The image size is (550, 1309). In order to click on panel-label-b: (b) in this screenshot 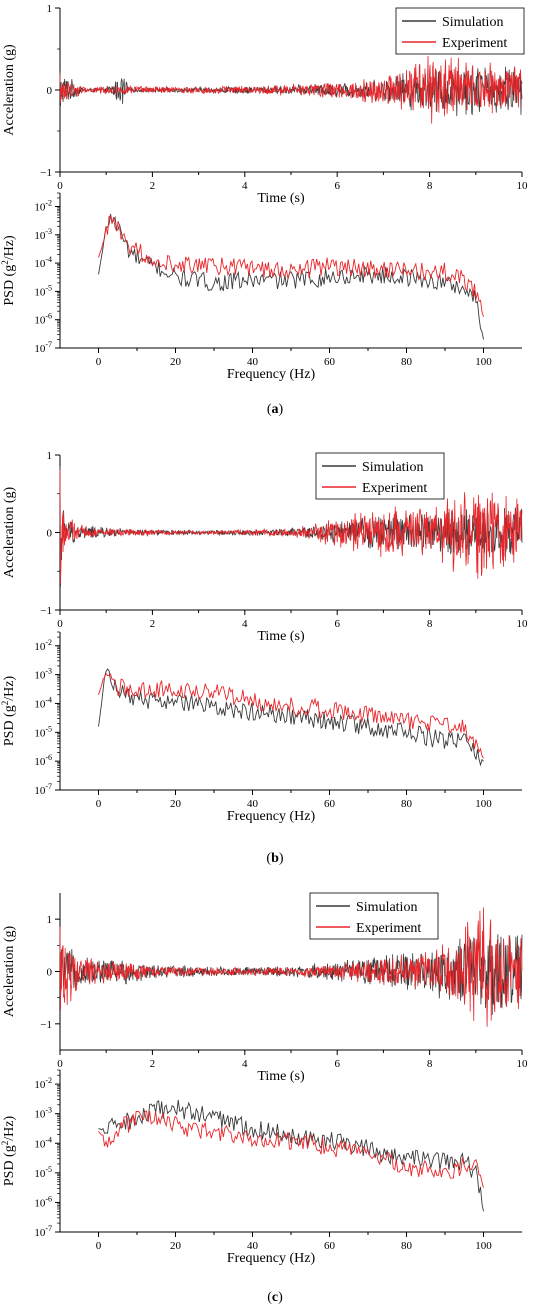, I will do `click(274, 858)`.